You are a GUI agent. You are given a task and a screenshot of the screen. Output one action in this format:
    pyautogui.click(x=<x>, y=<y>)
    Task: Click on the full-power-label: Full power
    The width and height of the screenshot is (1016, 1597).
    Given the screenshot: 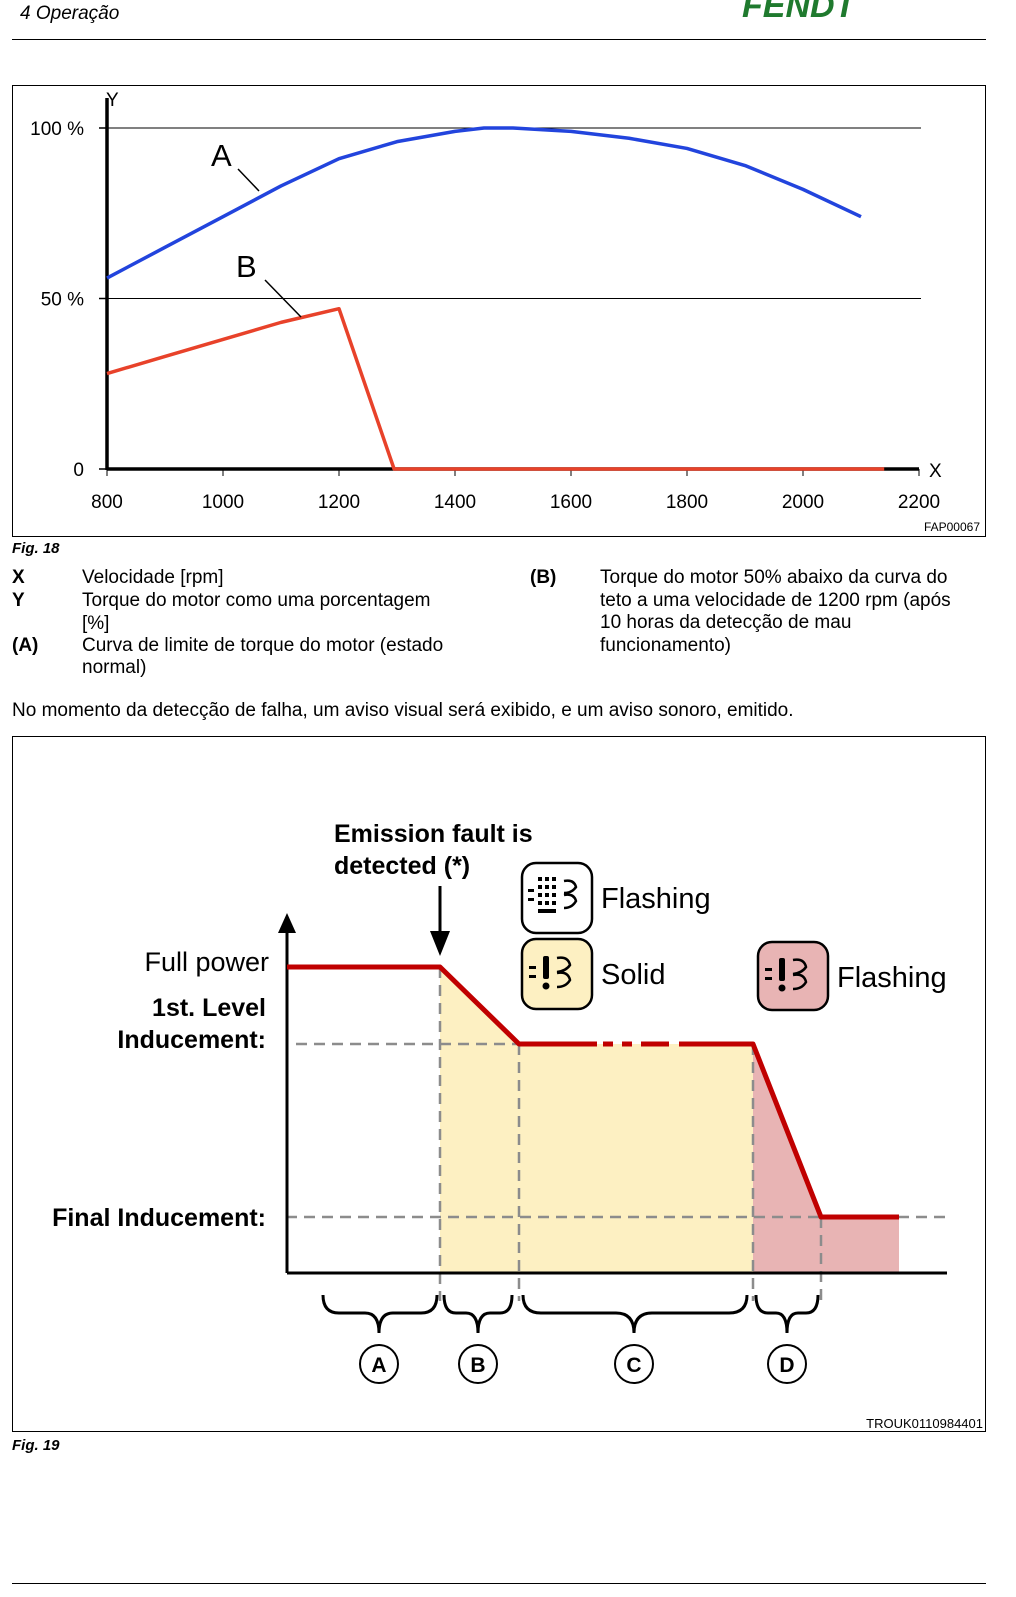 What is the action you would take?
    pyautogui.click(x=206, y=962)
    